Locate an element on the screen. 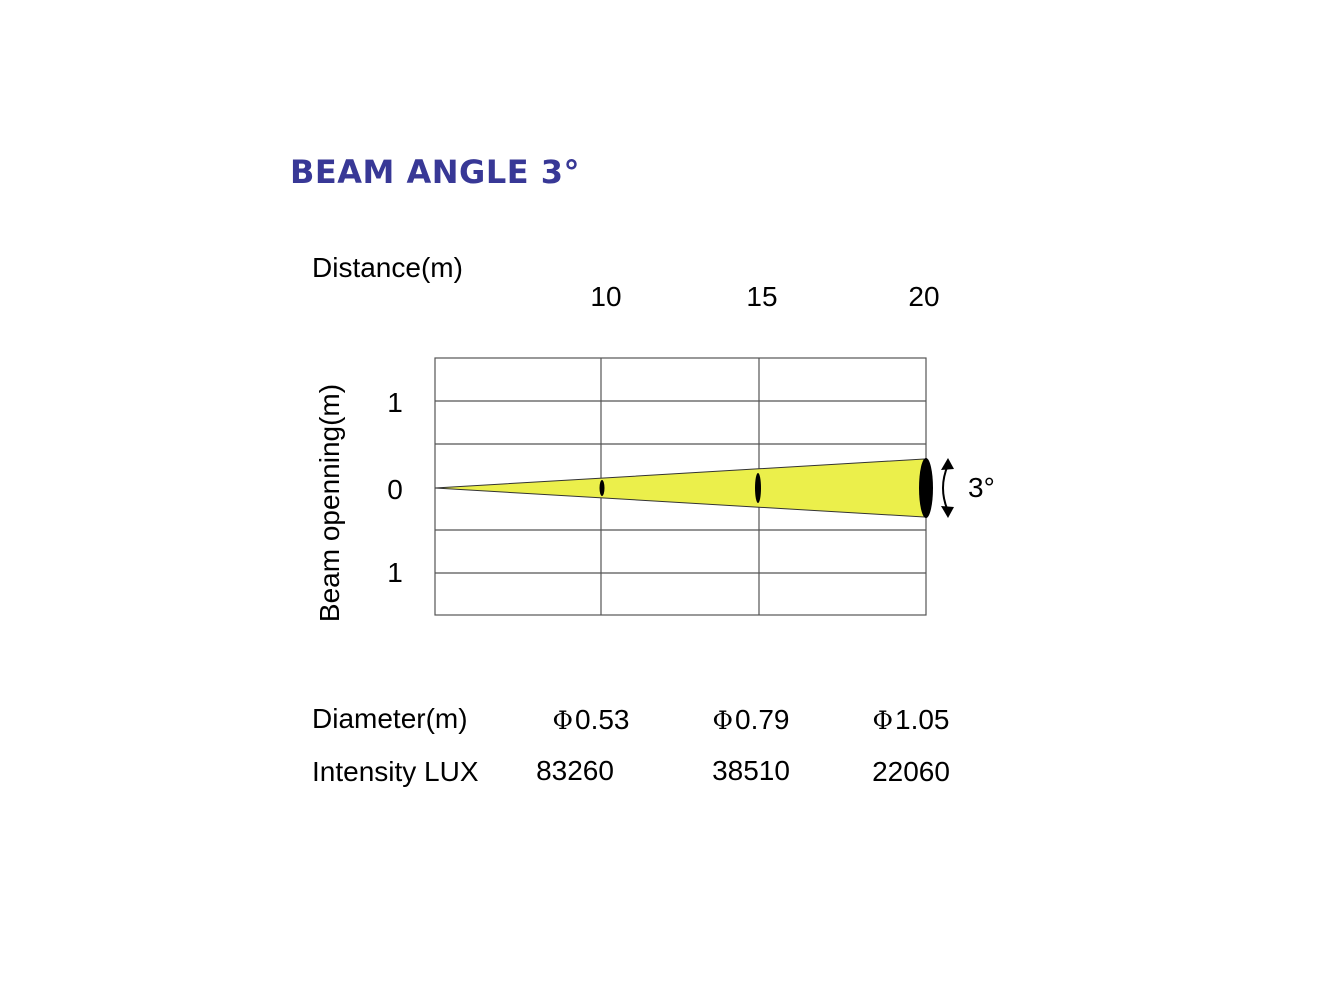 This screenshot has width=1320, height=990. diameter-value: 1.05 is located at coordinates (922, 719).